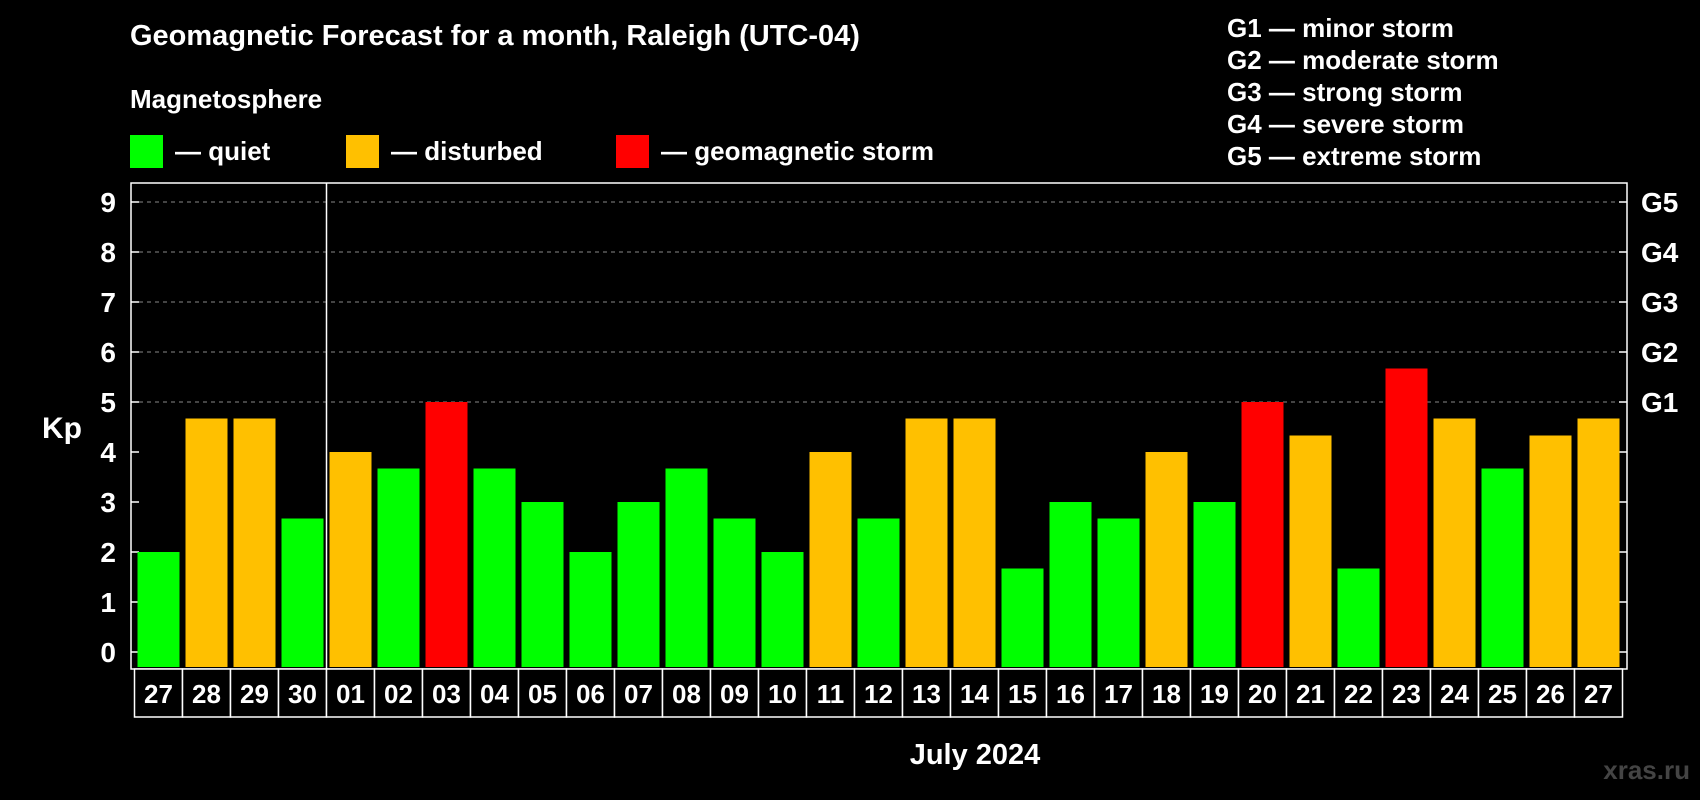 The image size is (1700, 800). Describe the element at coordinates (974, 694) in the screenshot. I see `x-tick-label: 14` at that location.